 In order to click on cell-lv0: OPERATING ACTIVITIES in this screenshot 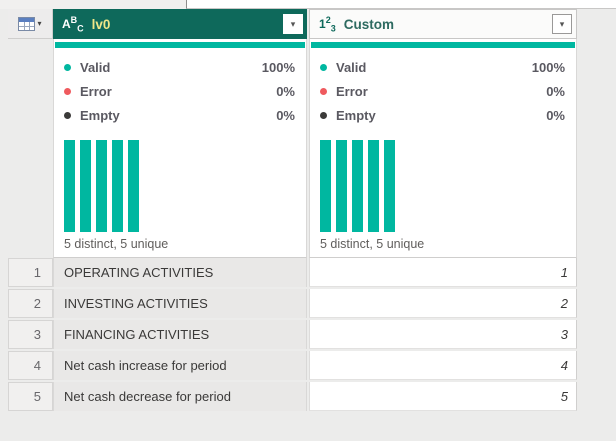, I will do `click(180, 272)`.